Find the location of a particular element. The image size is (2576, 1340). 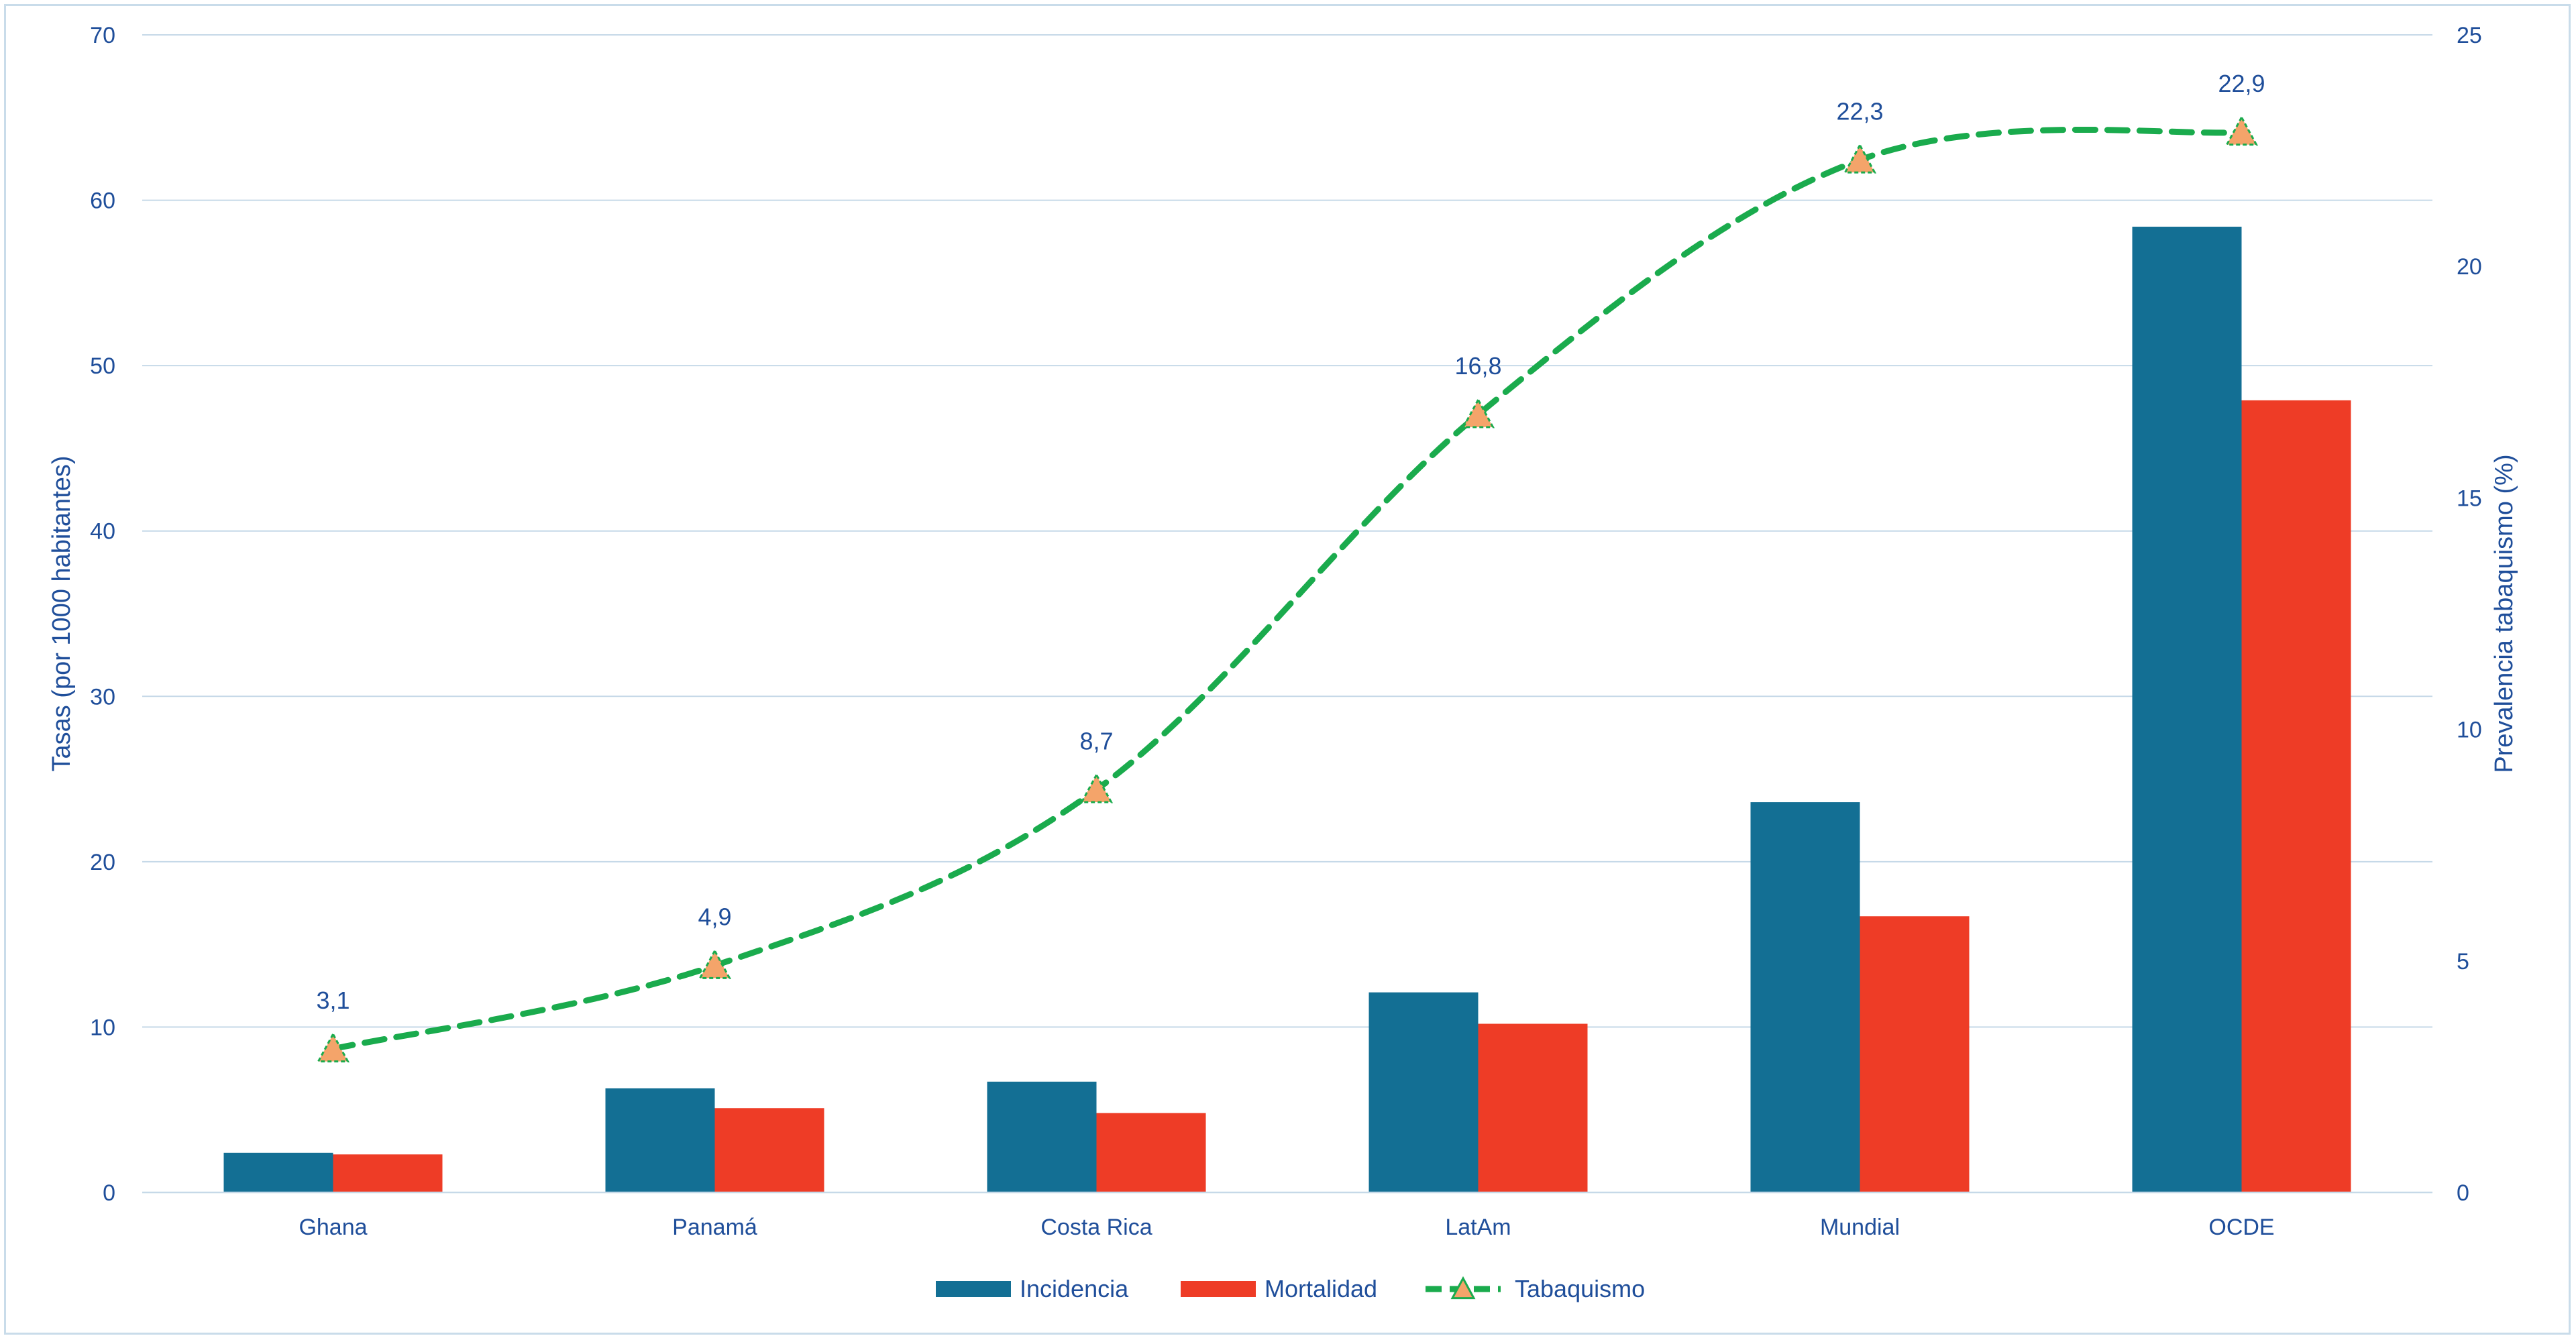

y-tick-label: 40 is located at coordinates (102, 532).